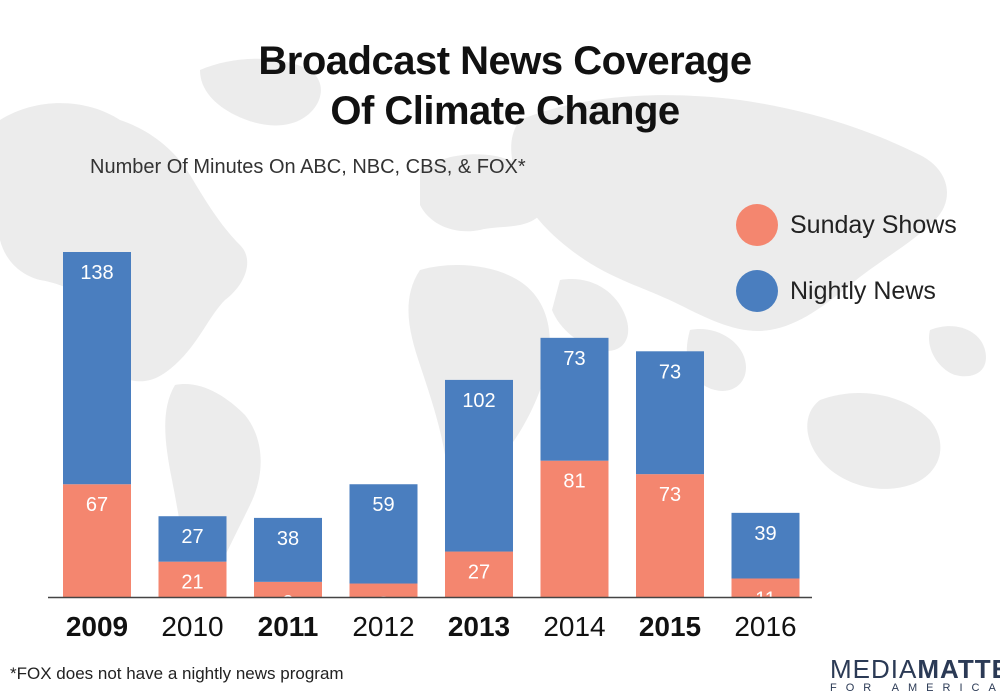 Image resolution: width=1000 pixels, height=694 pixels. Describe the element at coordinates (574, 482) in the screenshot. I see `data-label-sunday-shows-2014: 81` at that location.